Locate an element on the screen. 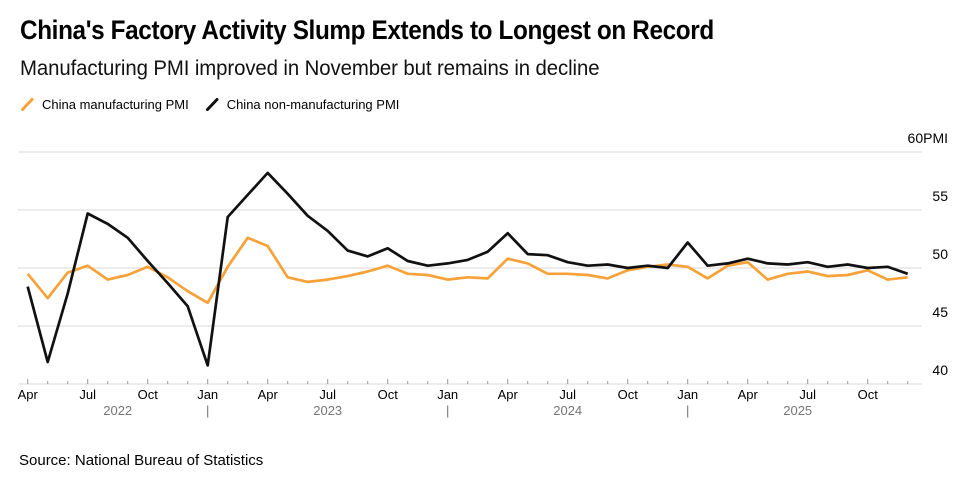  year-label: 2024 is located at coordinates (567, 410).